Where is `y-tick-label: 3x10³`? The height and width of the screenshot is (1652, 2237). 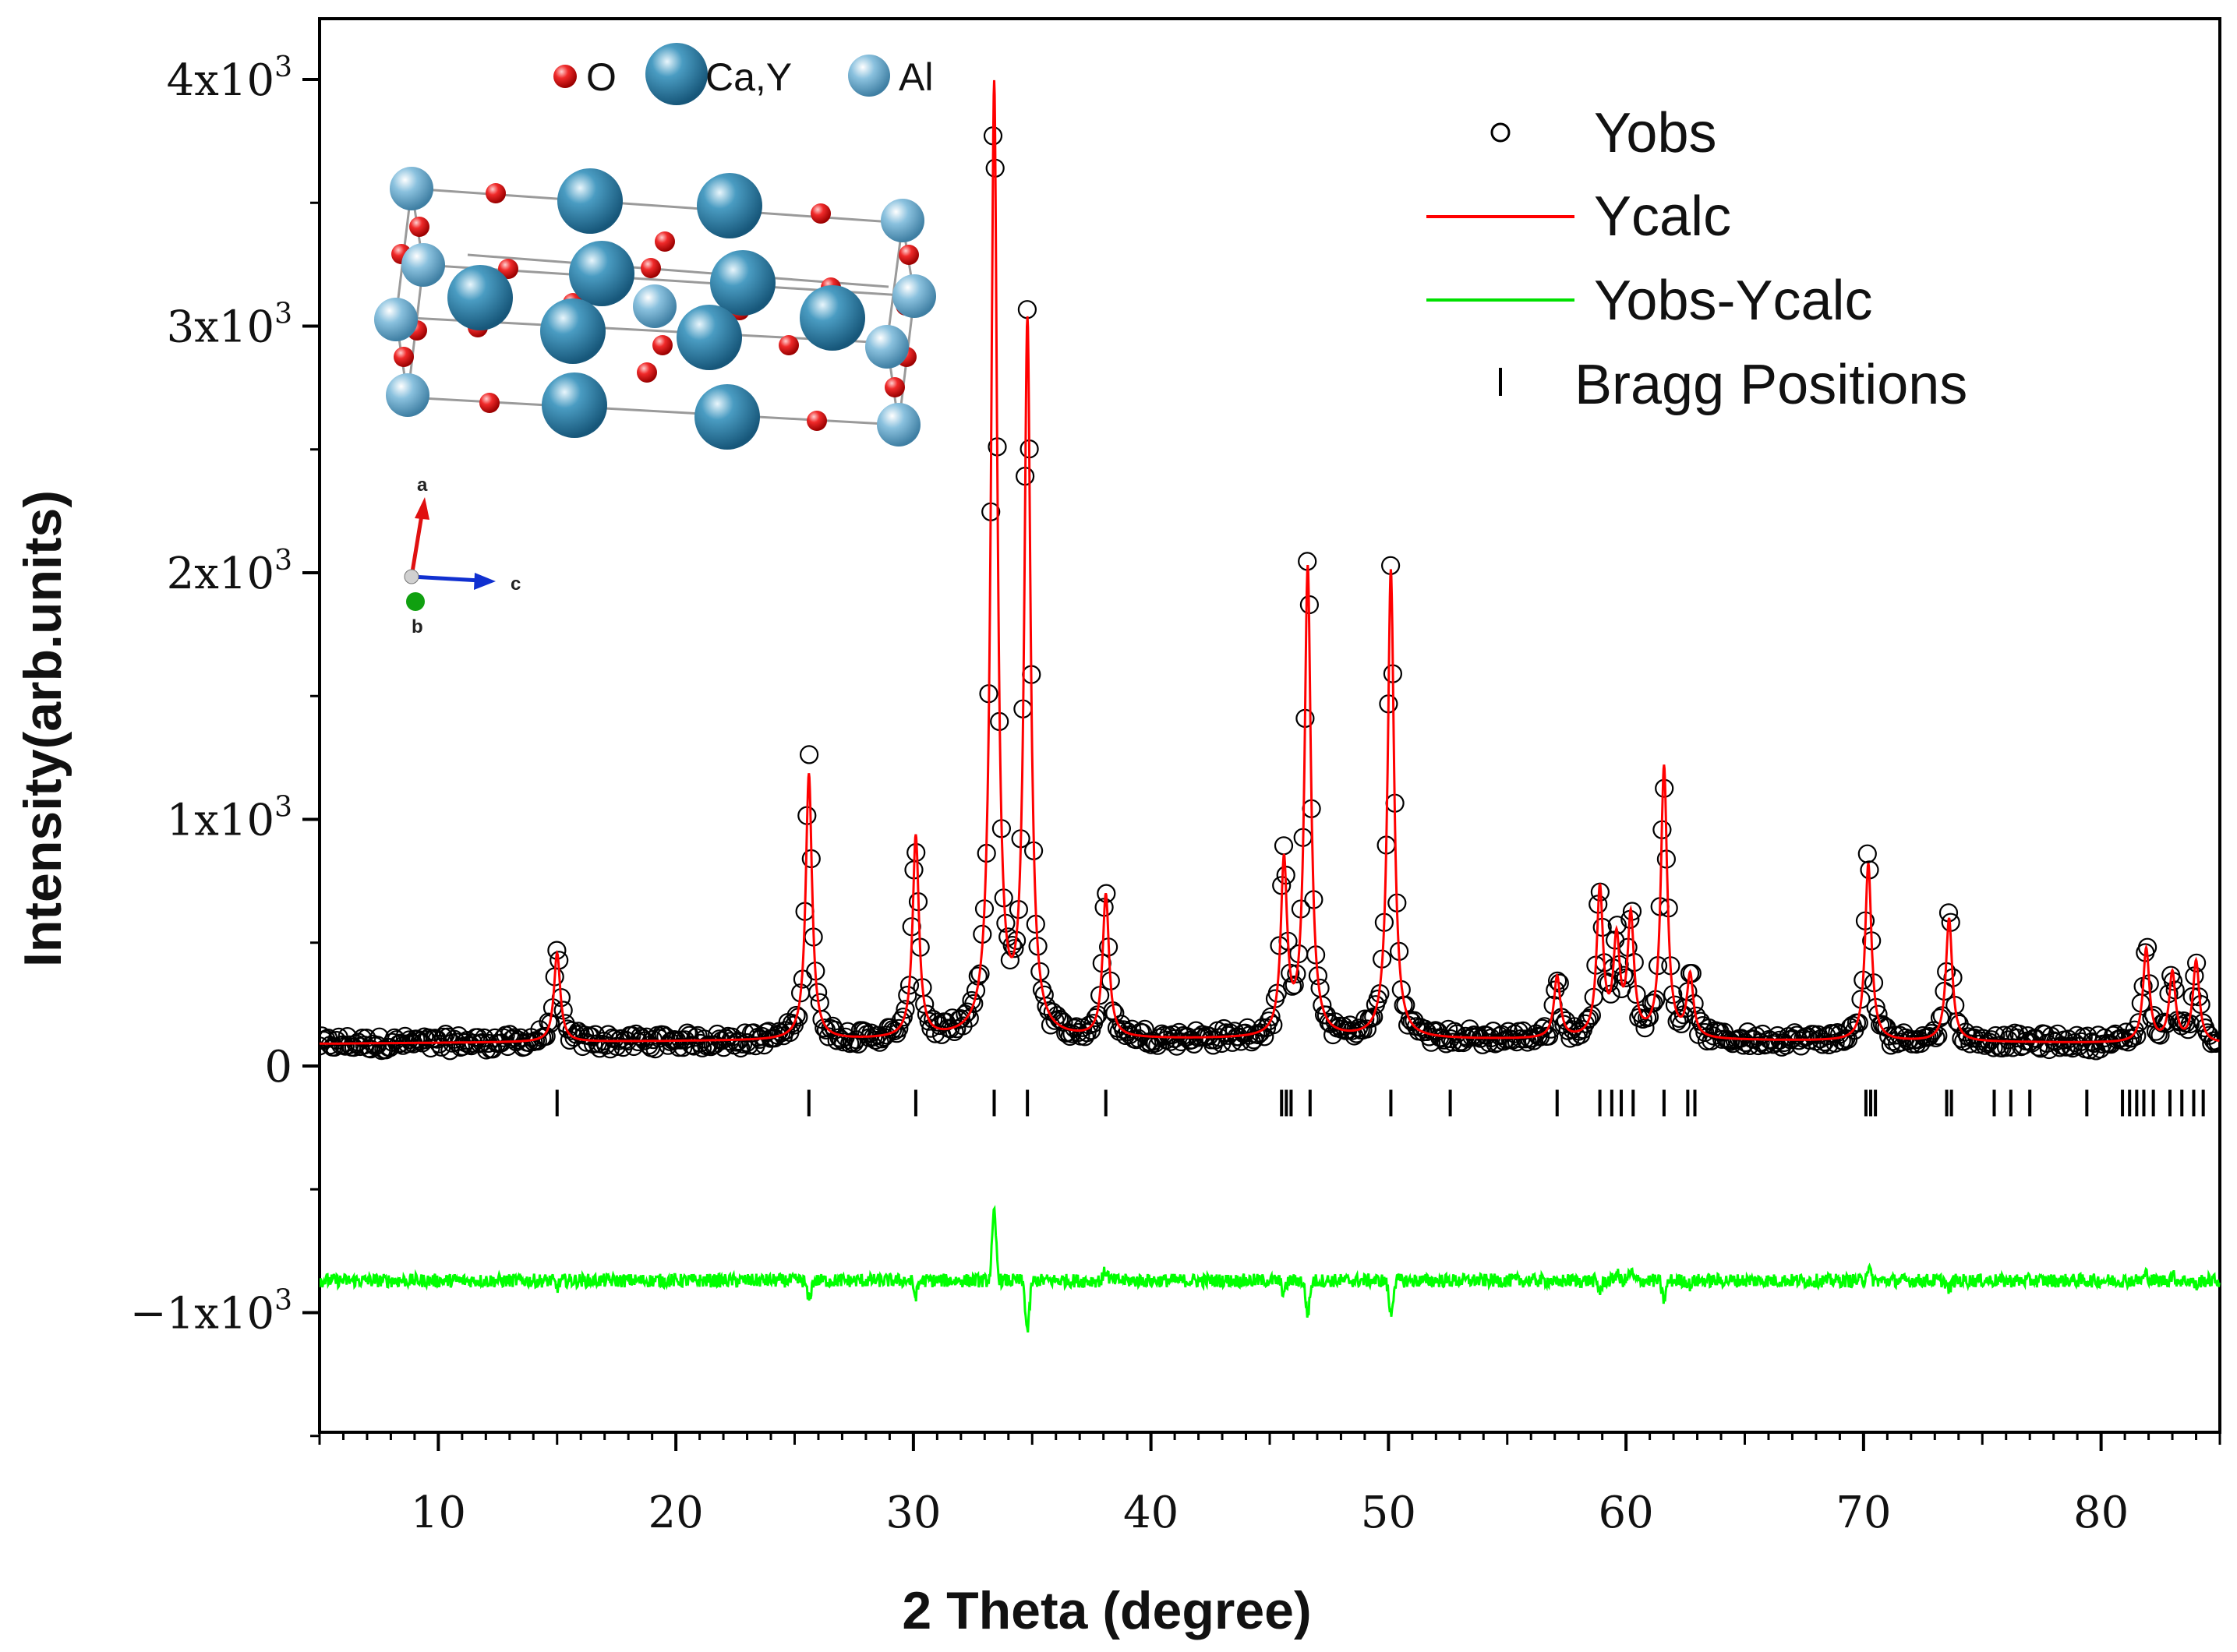 y-tick-label: 3x10³ is located at coordinates (229, 326).